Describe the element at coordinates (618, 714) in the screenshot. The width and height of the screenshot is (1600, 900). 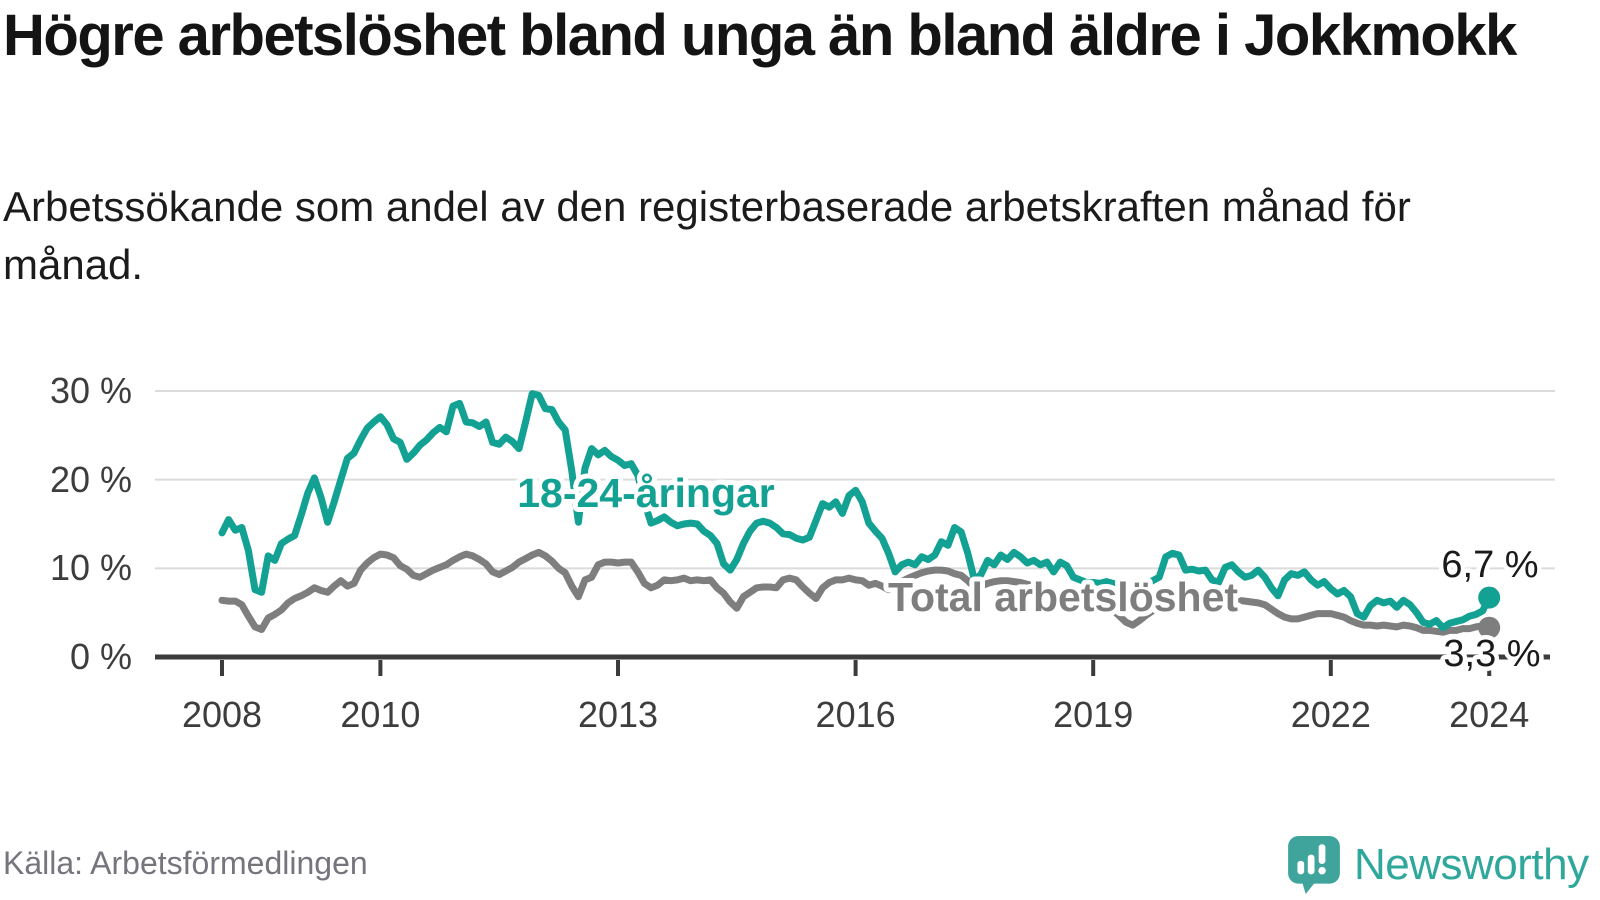
I see `x-tick-label: 2013` at that location.